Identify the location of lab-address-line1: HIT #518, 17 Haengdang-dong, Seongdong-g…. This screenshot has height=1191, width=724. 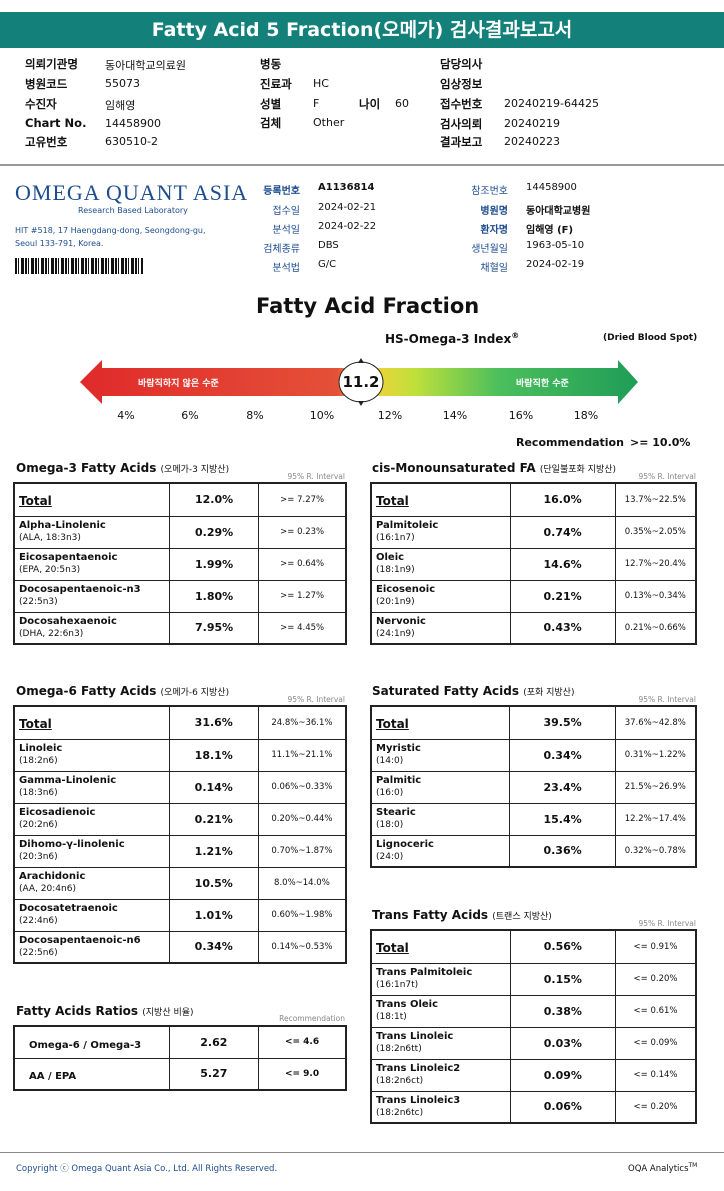
(110, 230).